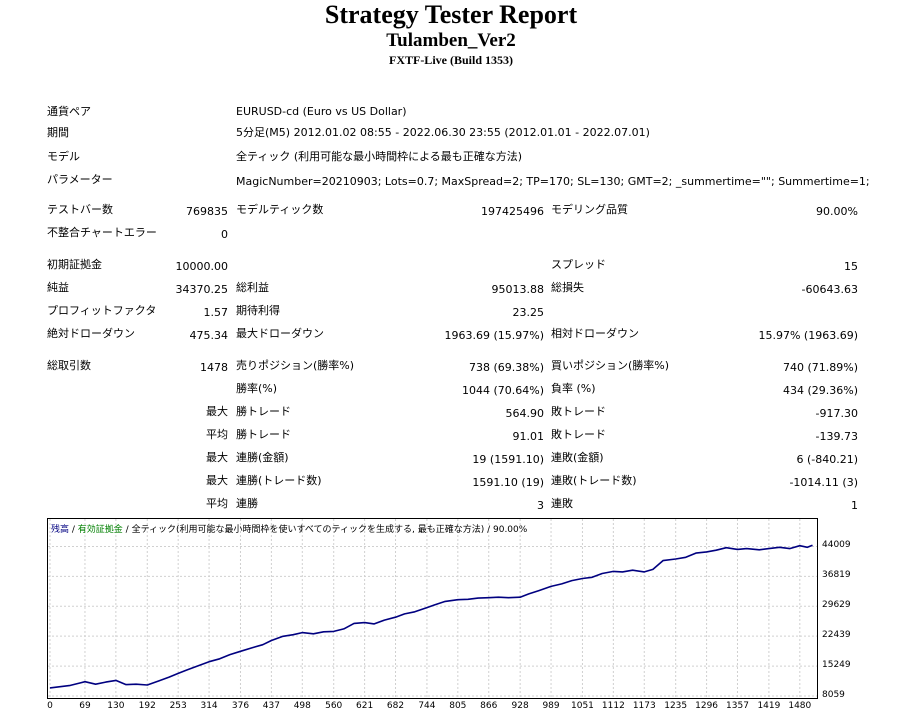 This screenshot has width=902, height=720. I want to click on report-title: Strategy Tester Report, so click(451, 14).